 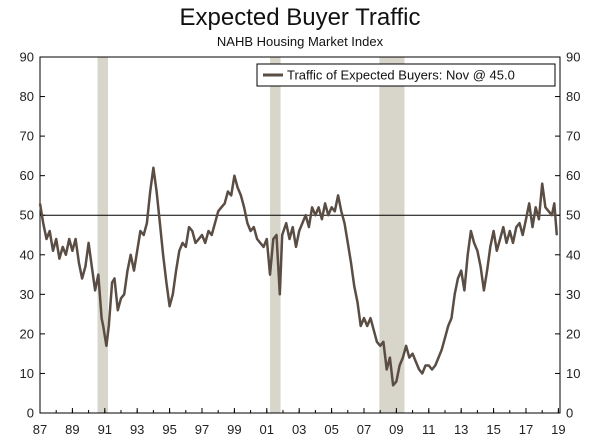 I want to click on y-tick-label-right-50: 50, so click(x=573, y=215).